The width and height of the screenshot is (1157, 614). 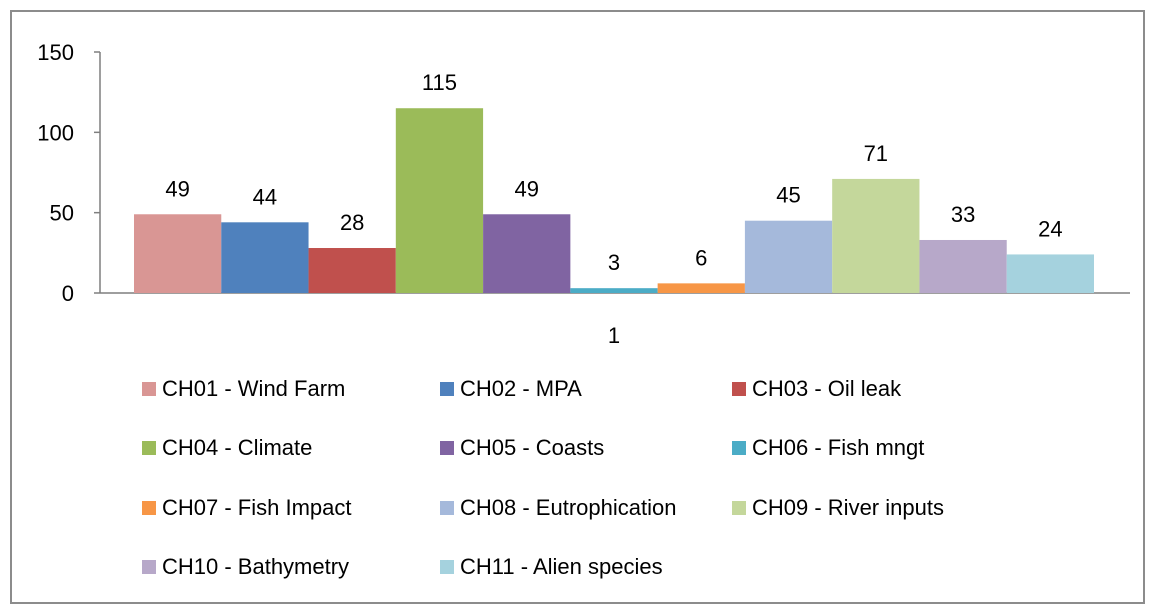 I want to click on legend-item: CH11 - Alien species, so click(x=551, y=567).